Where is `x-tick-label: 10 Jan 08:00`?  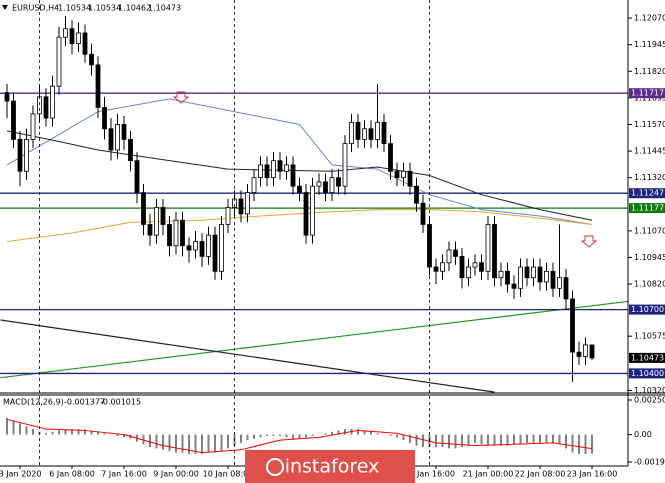
x-tick-label: 10 Jan 08:00 is located at coordinates (228, 474).